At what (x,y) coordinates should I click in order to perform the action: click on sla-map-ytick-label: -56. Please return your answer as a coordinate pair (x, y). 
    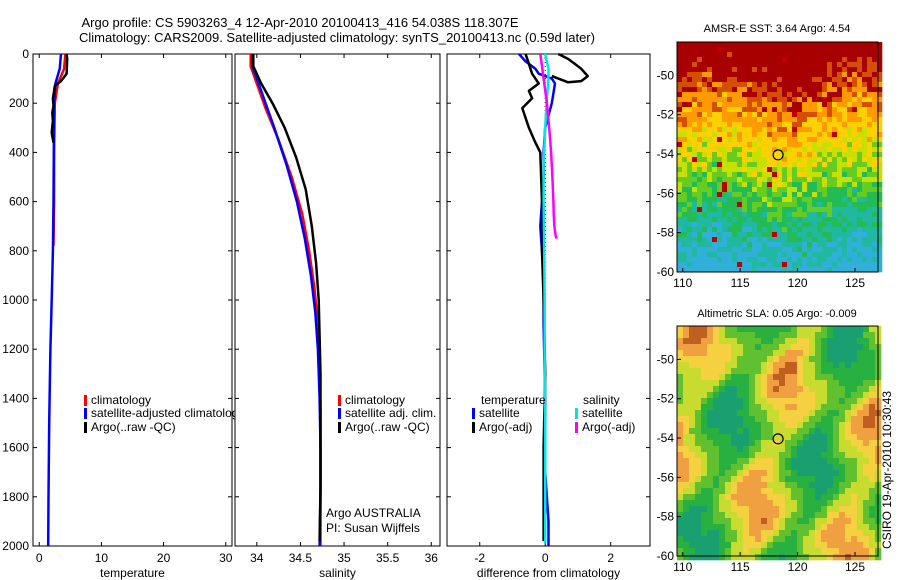
    Looking at the image, I should click on (666, 477).